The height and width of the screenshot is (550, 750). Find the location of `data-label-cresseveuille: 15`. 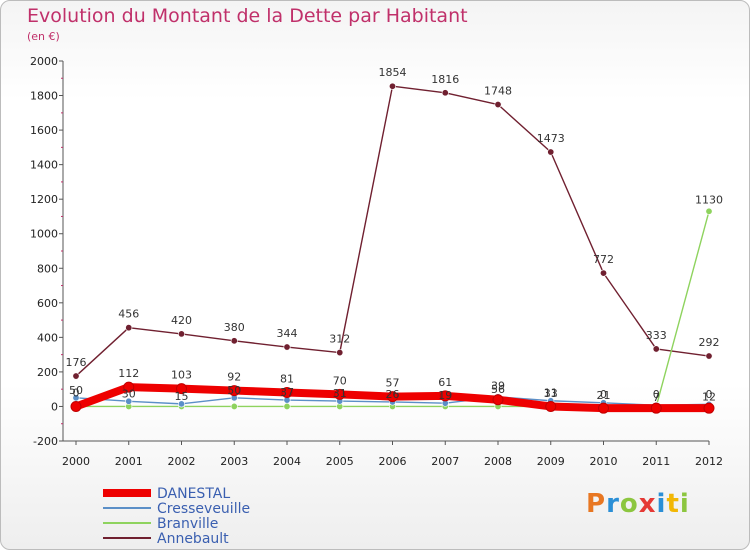

data-label-cresseveuille: 15 is located at coordinates (182, 396).